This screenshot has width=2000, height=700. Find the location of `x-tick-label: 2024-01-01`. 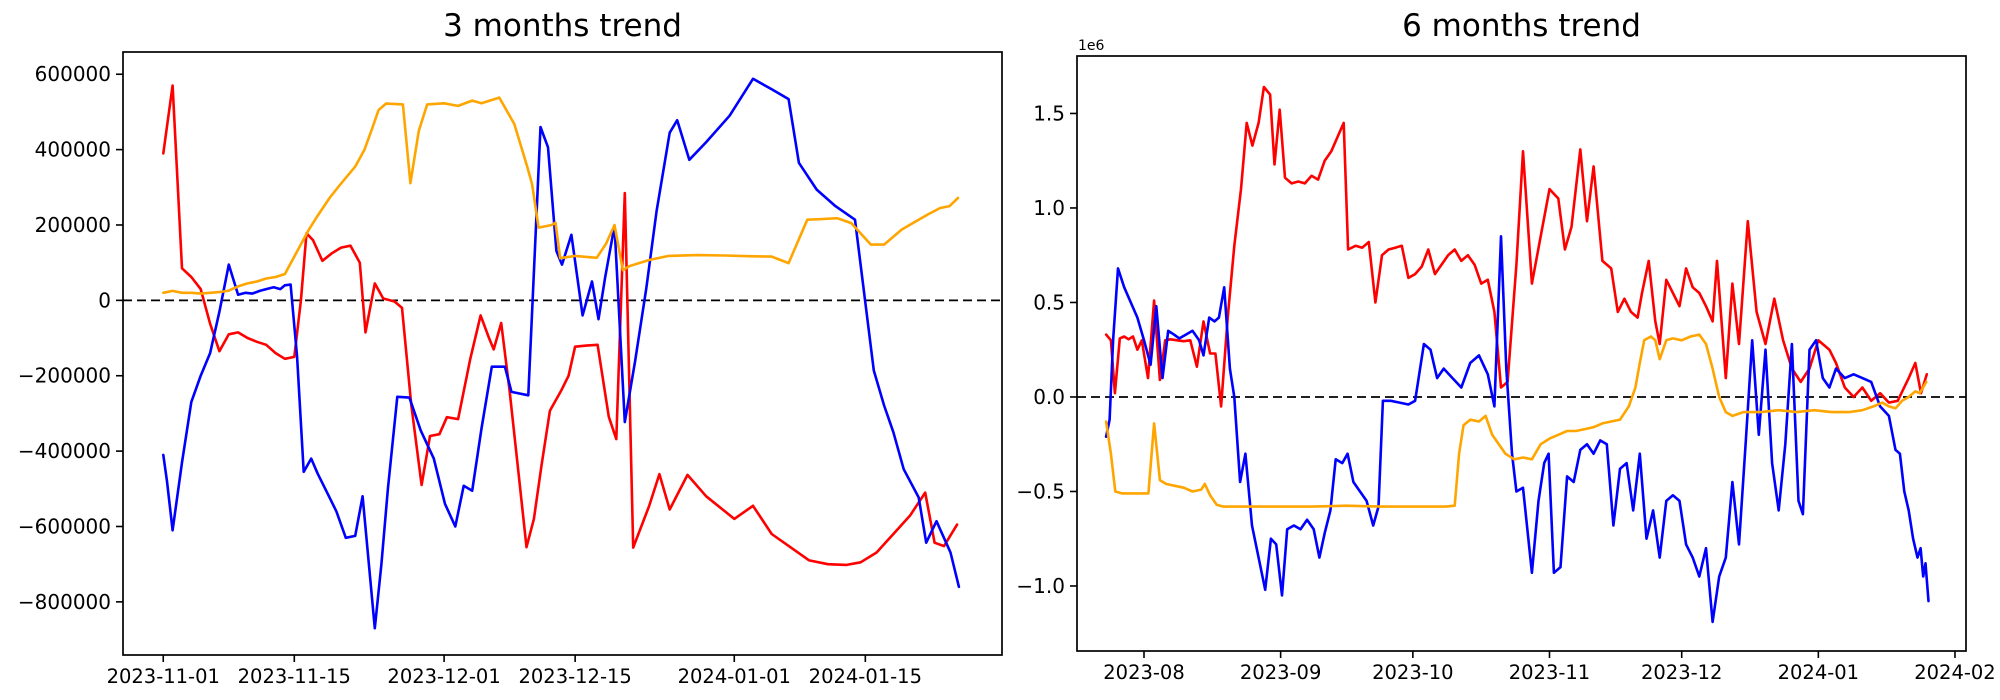

x-tick-label: 2024-01-01 is located at coordinates (734, 676).